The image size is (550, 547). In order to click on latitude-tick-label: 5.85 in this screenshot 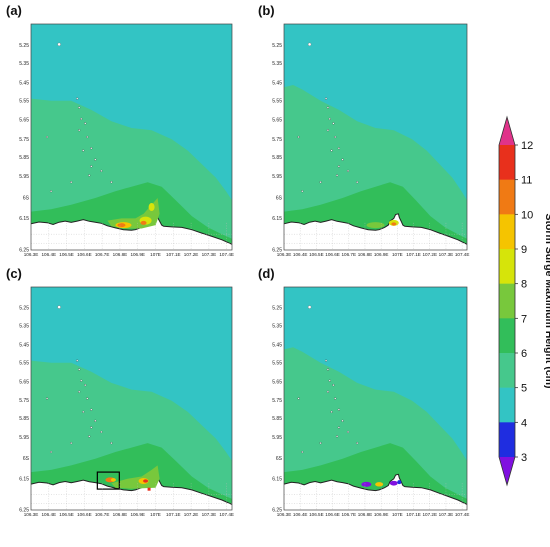, I will do `click(24, 158)`.